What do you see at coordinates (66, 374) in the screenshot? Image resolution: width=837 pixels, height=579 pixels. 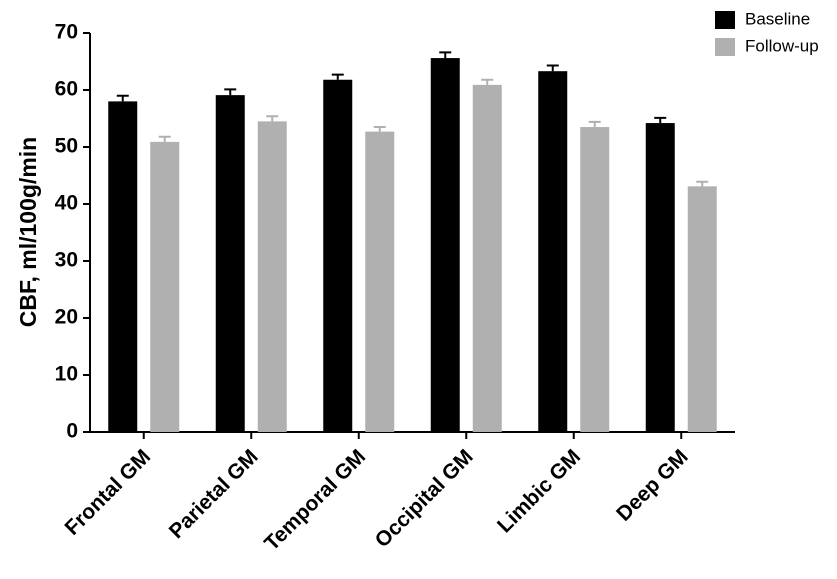 I see `y-tick-label: 10` at bounding box center [66, 374].